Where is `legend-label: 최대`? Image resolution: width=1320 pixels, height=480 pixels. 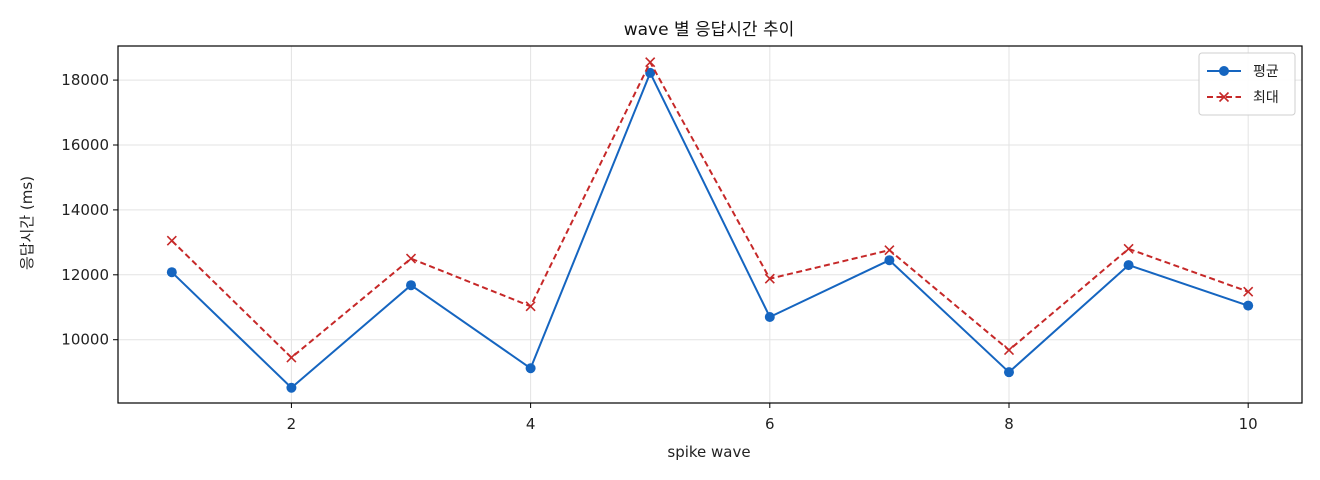
legend-label: 최대 is located at coordinates (1266, 98).